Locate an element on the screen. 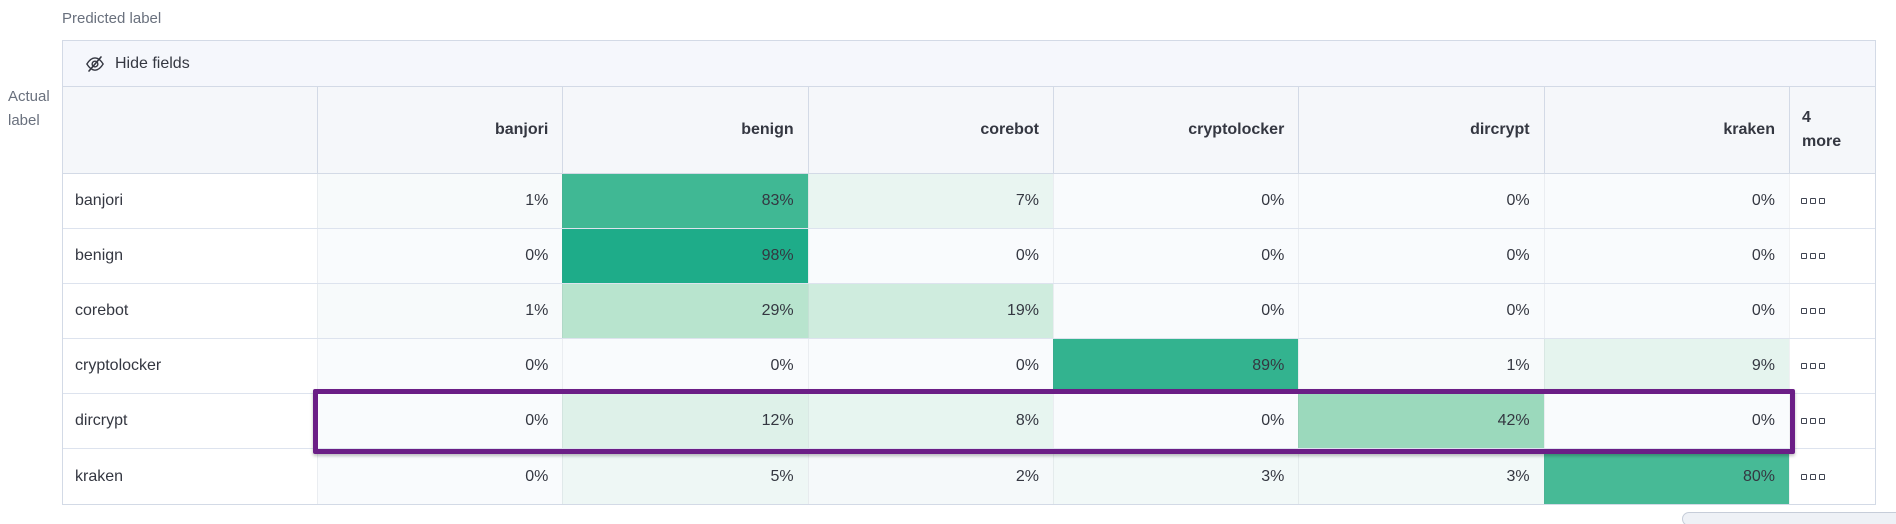 The image size is (1896, 524). column-header-banjori: banjori is located at coordinates (439, 130).